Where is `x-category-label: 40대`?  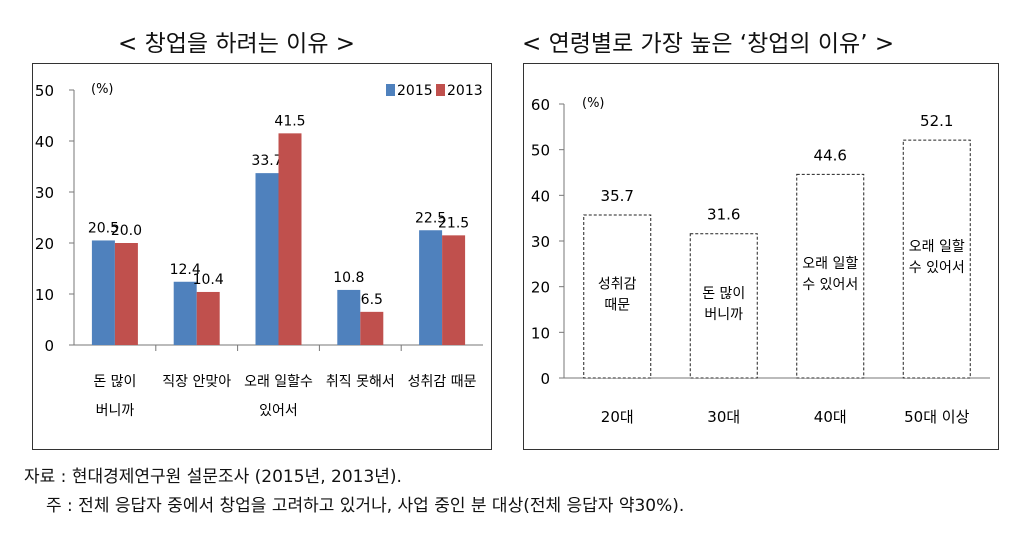 x-category-label: 40대 is located at coordinates (830, 417).